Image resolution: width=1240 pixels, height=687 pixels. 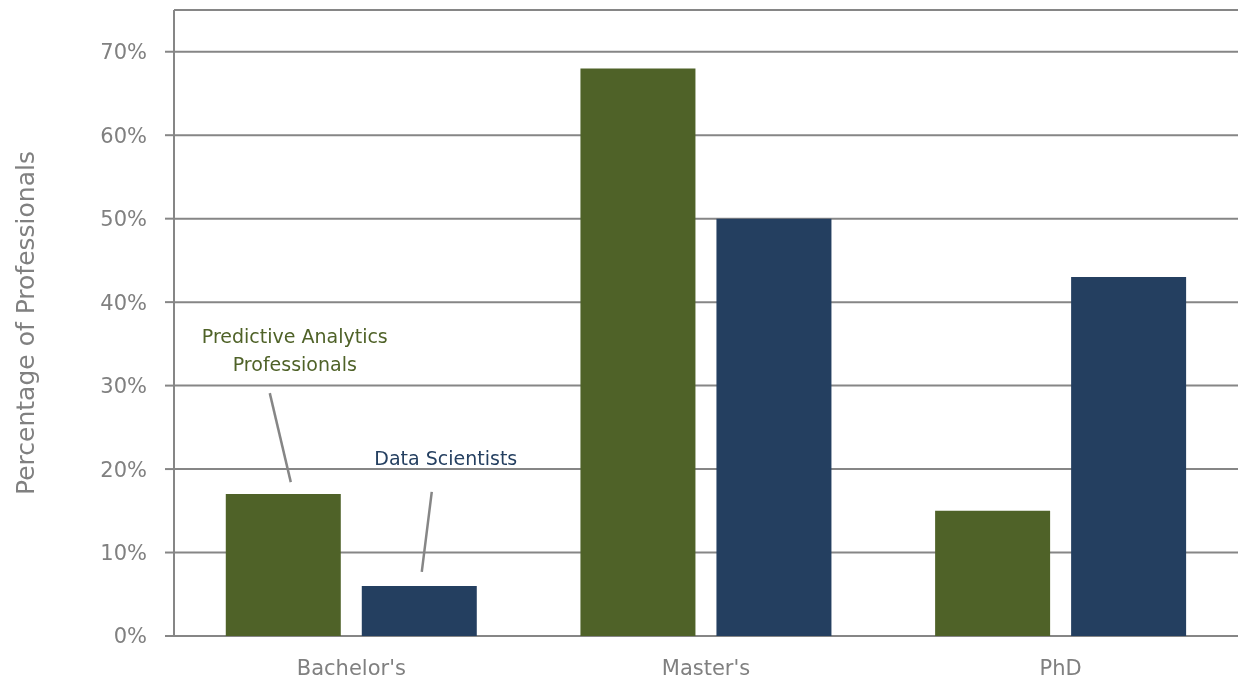 I want to click on y-tick-label: 50%, so click(x=123, y=219).